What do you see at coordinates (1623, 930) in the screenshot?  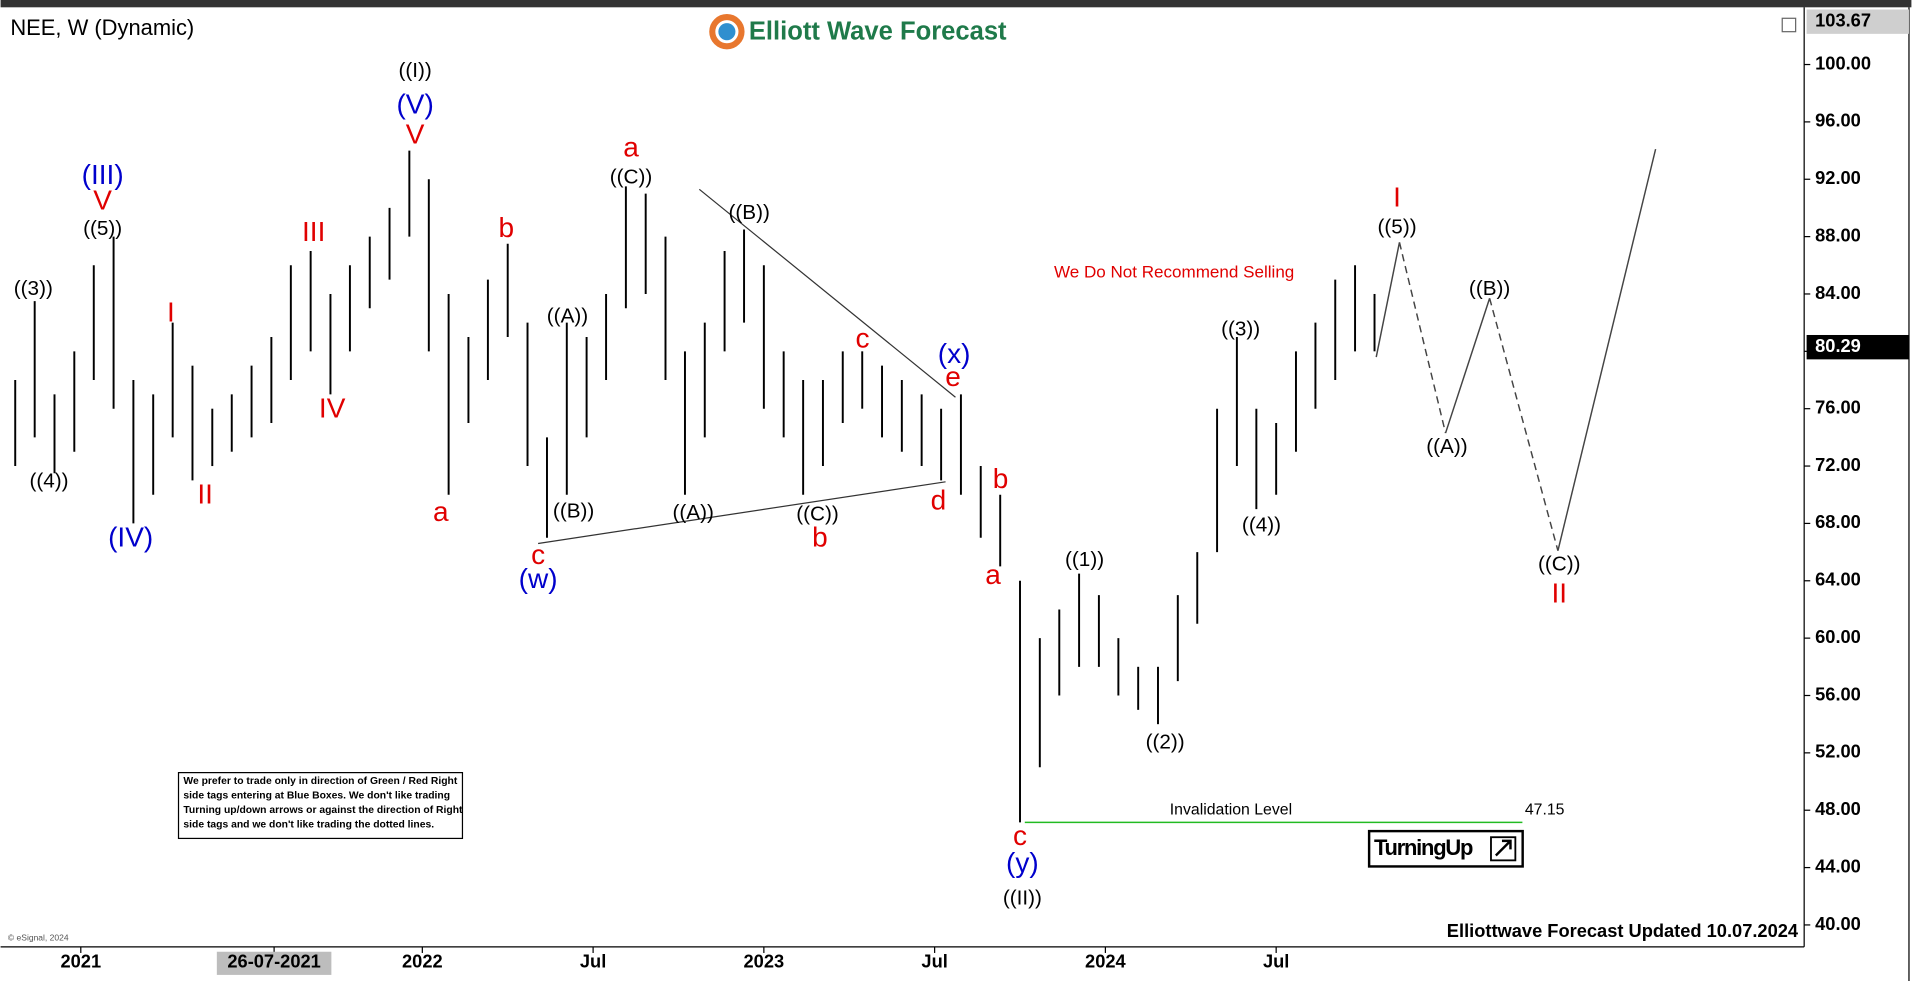 I see `footer: Elliottwave Forecast Updated 10.07.2024` at bounding box center [1623, 930].